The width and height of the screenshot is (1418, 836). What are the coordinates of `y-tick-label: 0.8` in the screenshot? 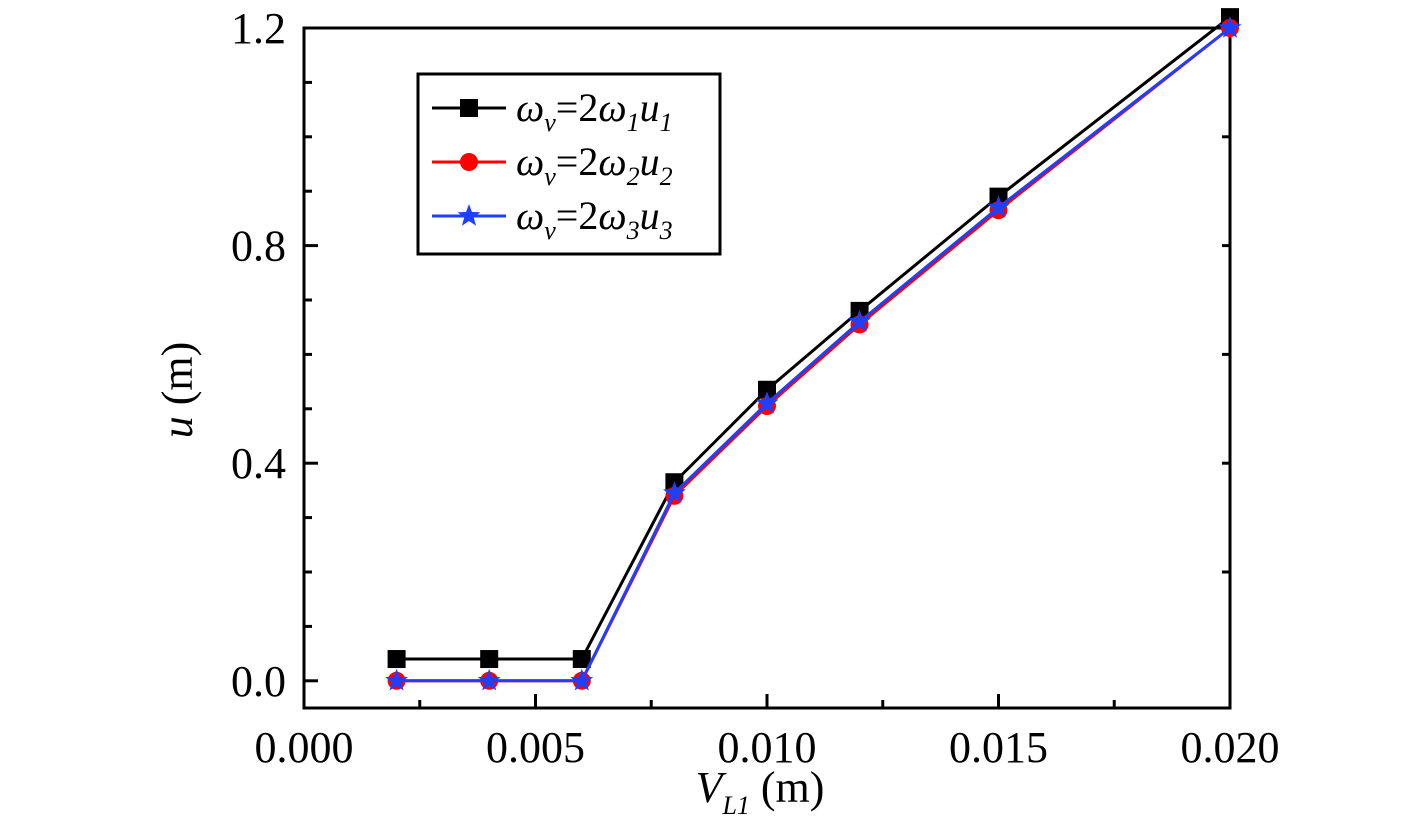 It's located at (258, 246).